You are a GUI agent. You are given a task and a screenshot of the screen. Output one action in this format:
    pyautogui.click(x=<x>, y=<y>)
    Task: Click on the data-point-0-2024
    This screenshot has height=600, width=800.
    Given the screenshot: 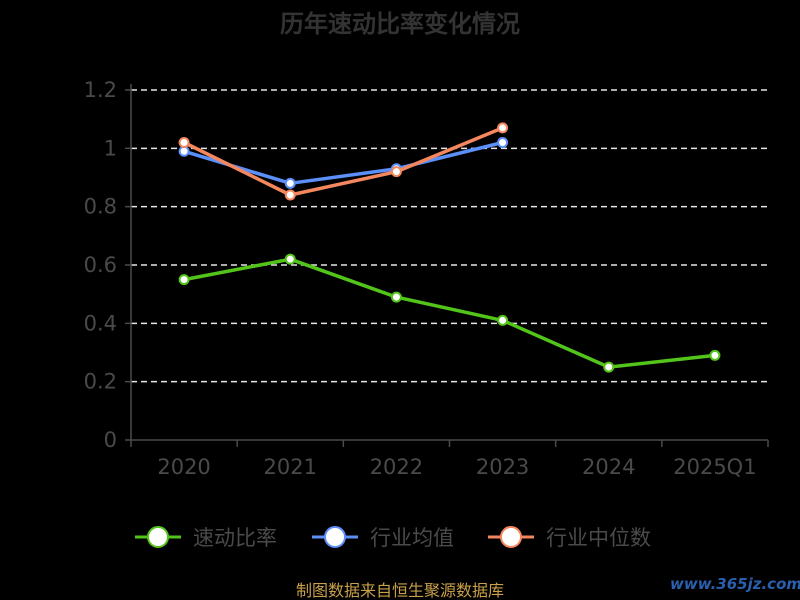 What is the action you would take?
    pyautogui.click(x=609, y=367)
    